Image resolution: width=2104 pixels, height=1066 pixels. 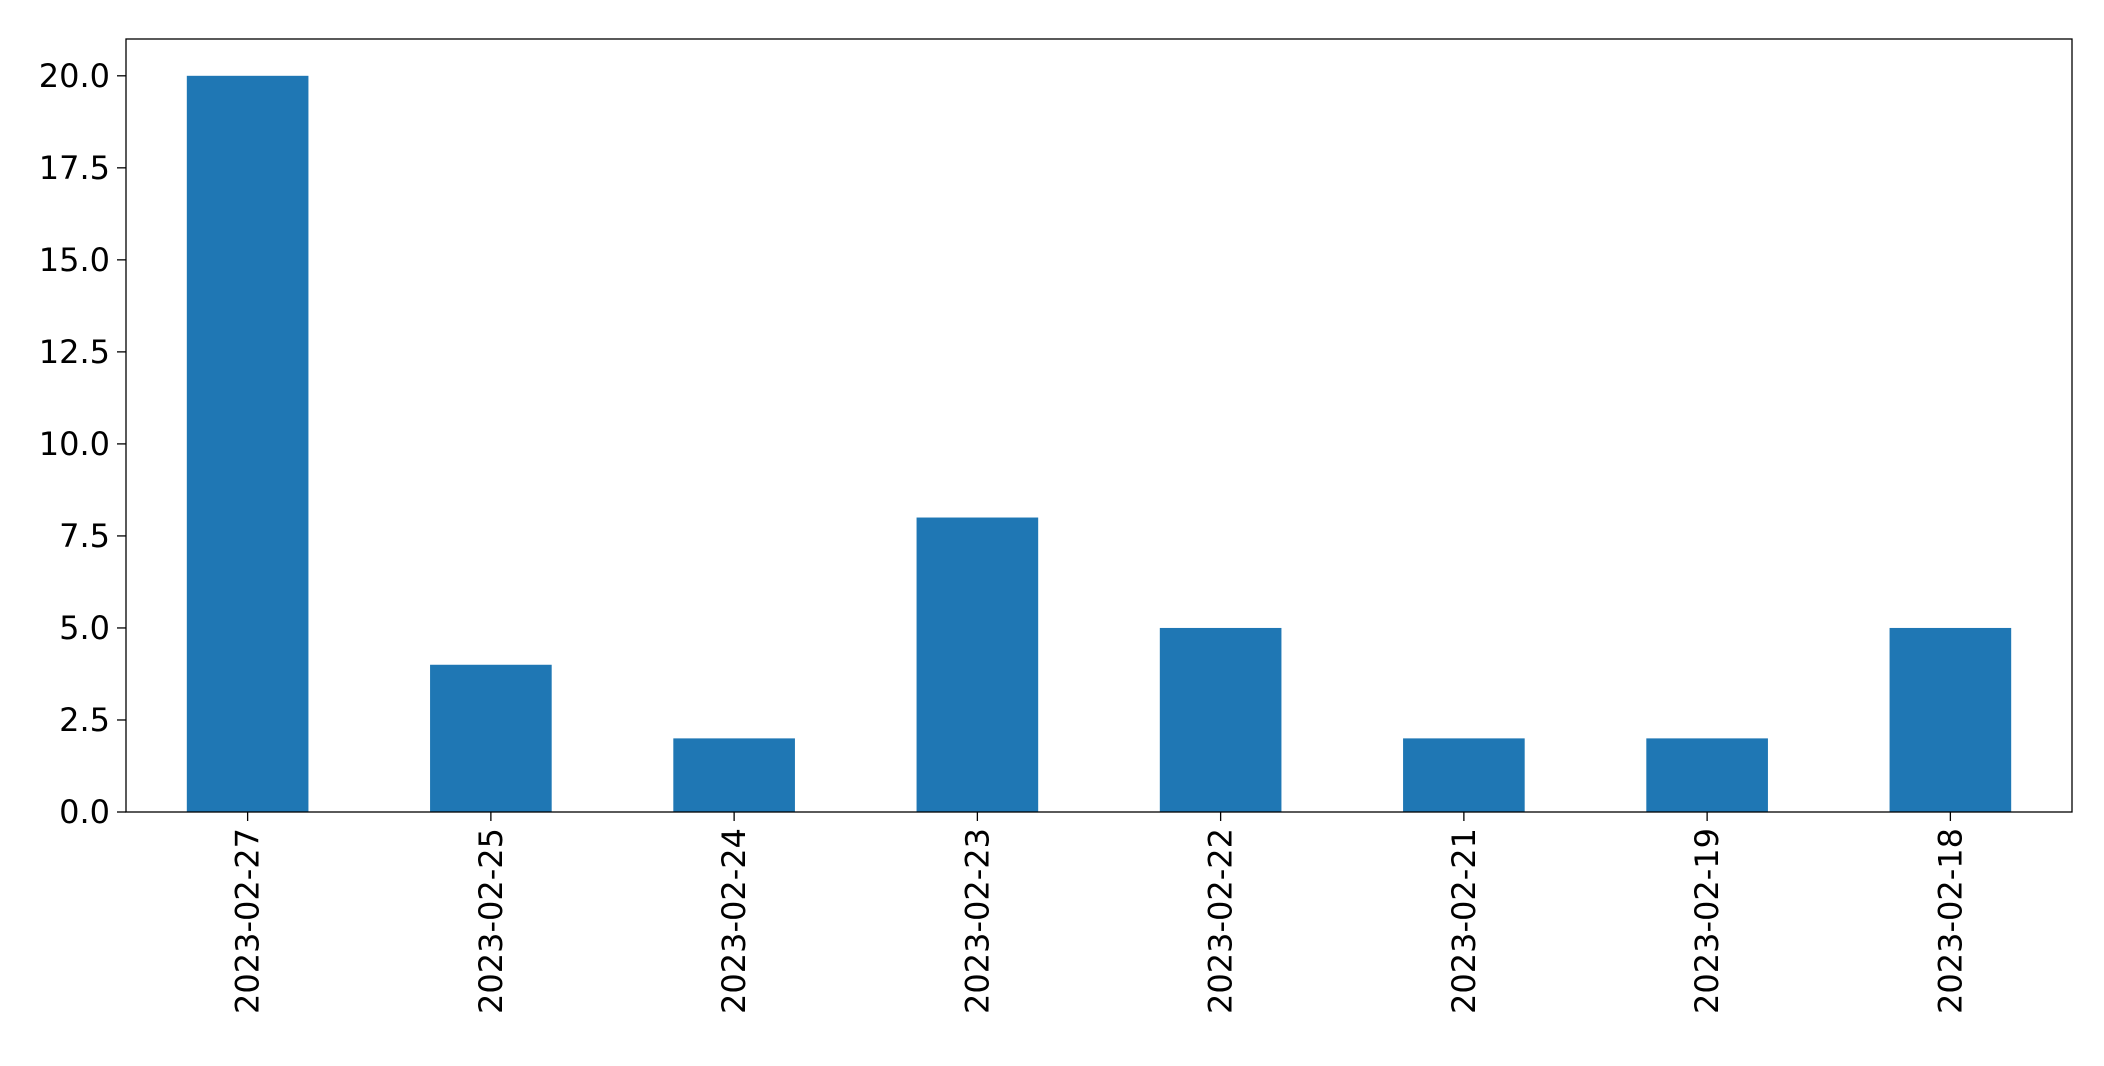 I want to click on y-tick-label: 5.0, so click(x=84, y=628).